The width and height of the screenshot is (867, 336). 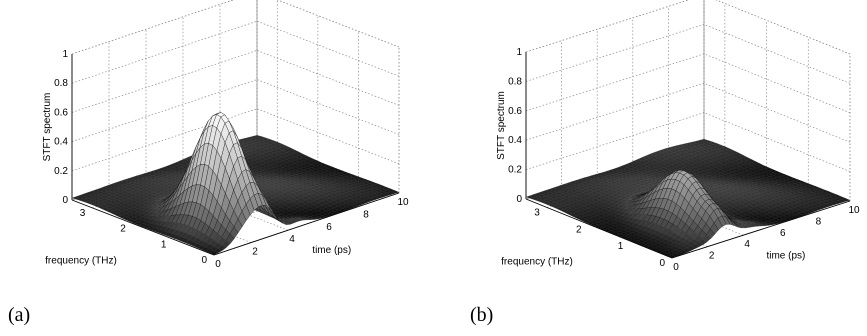 What do you see at coordinates (143, 227) in the screenshot?
I see `y-axis-line` at bounding box center [143, 227].